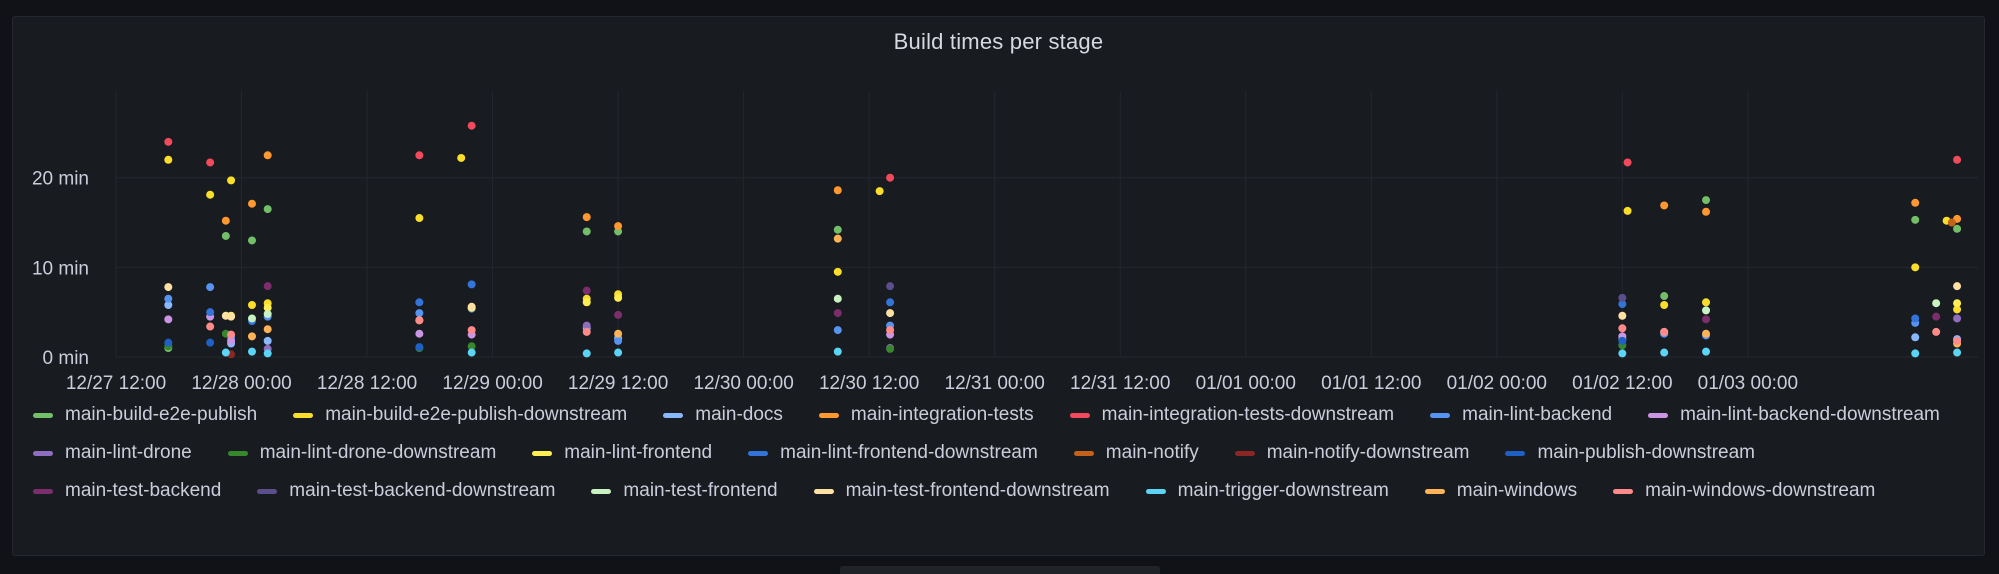 This screenshot has width=1999, height=574. I want to click on legend-item: main-lint-backend, so click(1521, 415).